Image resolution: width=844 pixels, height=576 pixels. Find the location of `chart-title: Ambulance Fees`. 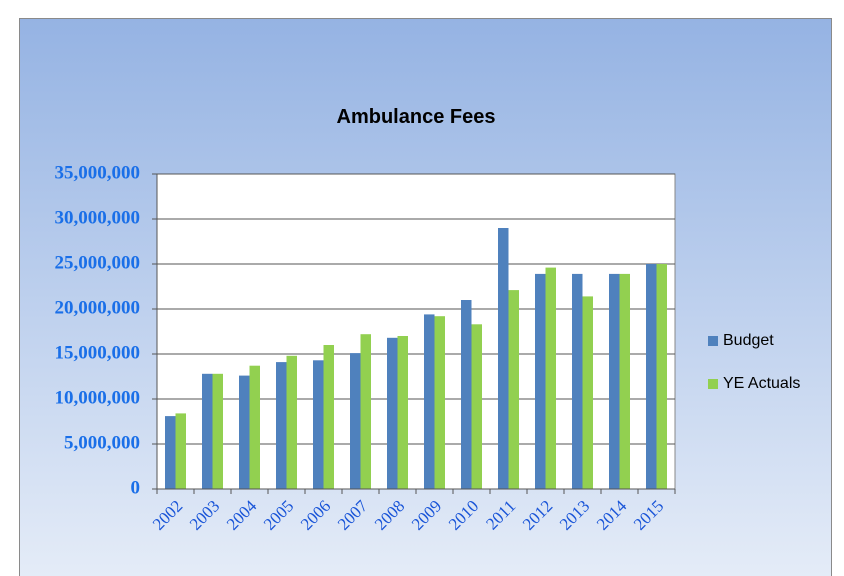

chart-title: Ambulance Fees is located at coordinates (416, 117).